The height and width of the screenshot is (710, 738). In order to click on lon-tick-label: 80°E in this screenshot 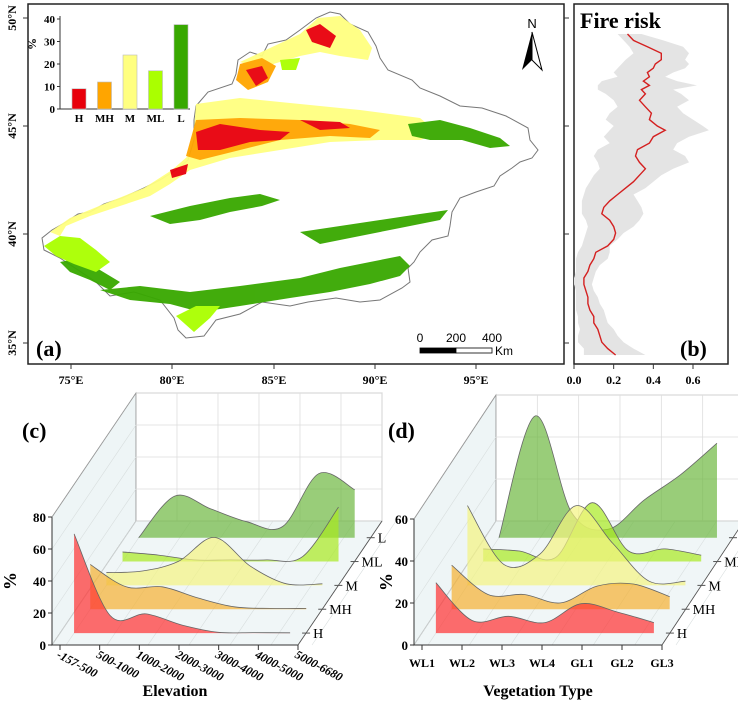, I will do `click(172, 380)`.